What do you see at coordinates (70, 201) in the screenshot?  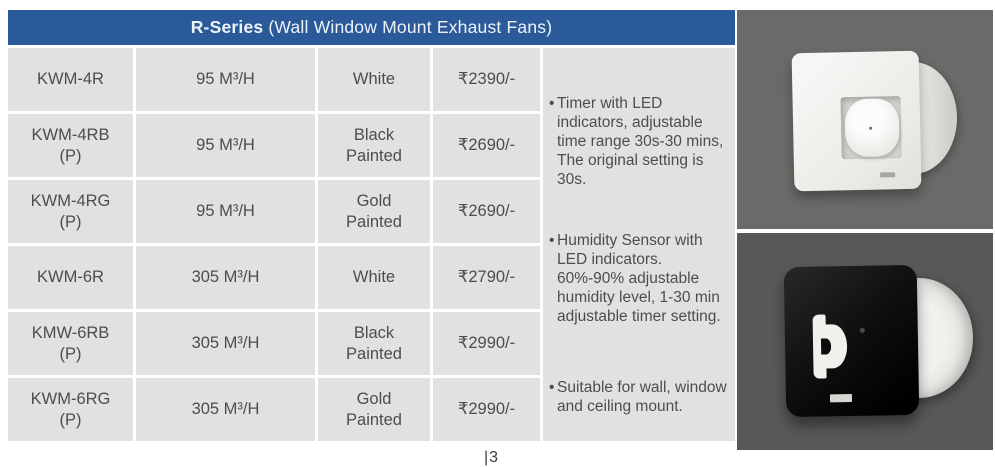 I see `model-text: KWM-4RG` at bounding box center [70, 201].